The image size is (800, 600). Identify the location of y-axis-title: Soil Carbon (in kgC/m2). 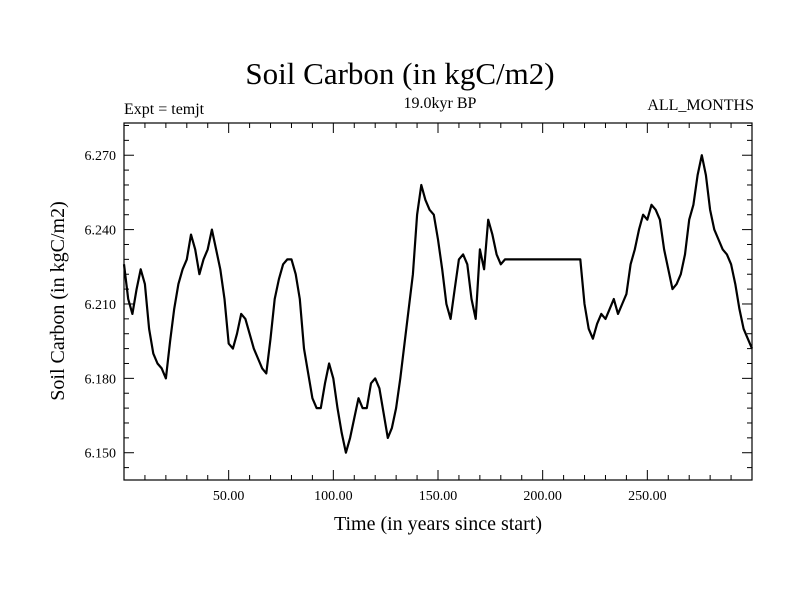
(58, 300).